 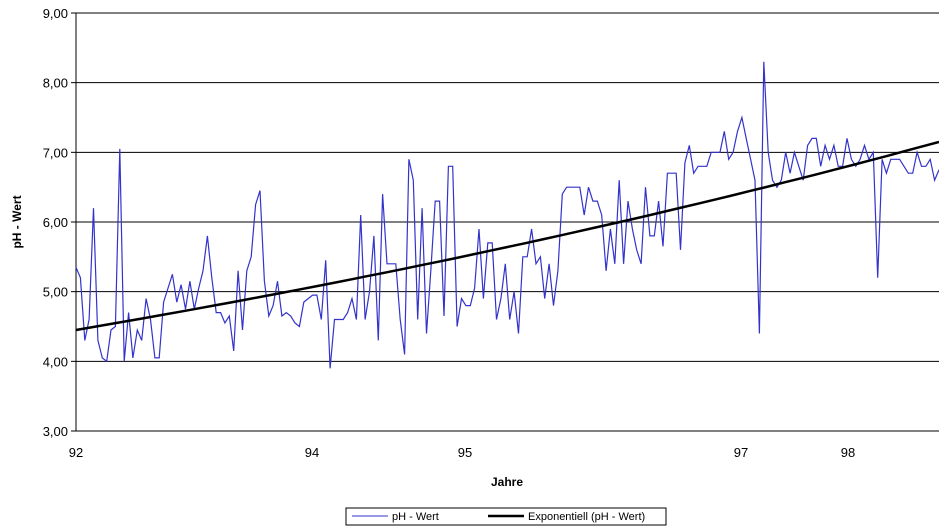 What do you see at coordinates (506, 516) in the screenshot?
I see `legend: pH - Wert Exponentiell (pH - Wert)` at bounding box center [506, 516].